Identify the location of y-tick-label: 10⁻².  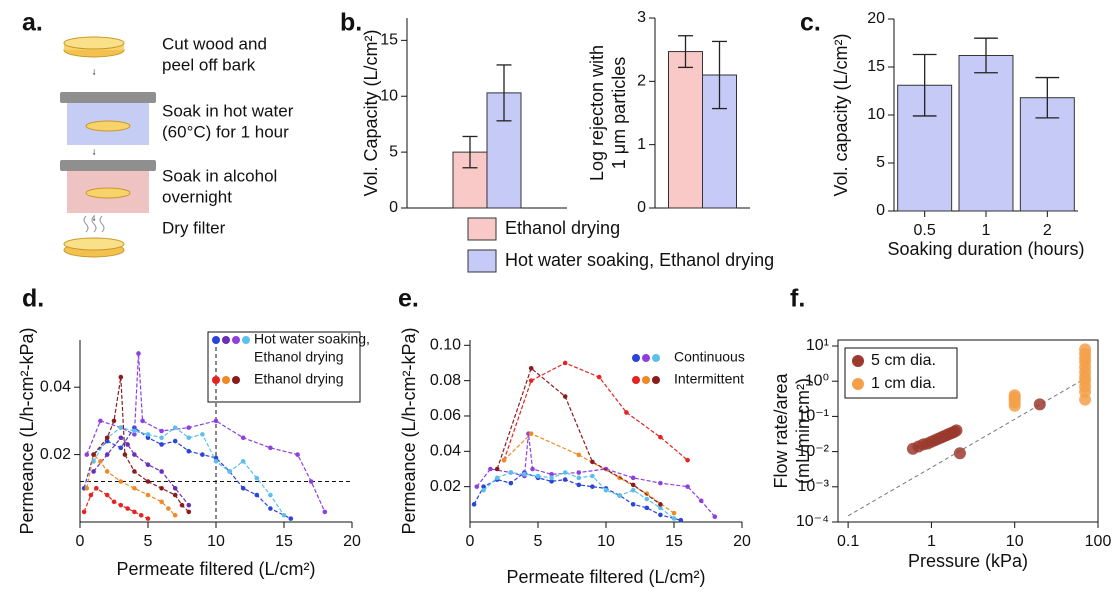
(813, 451).